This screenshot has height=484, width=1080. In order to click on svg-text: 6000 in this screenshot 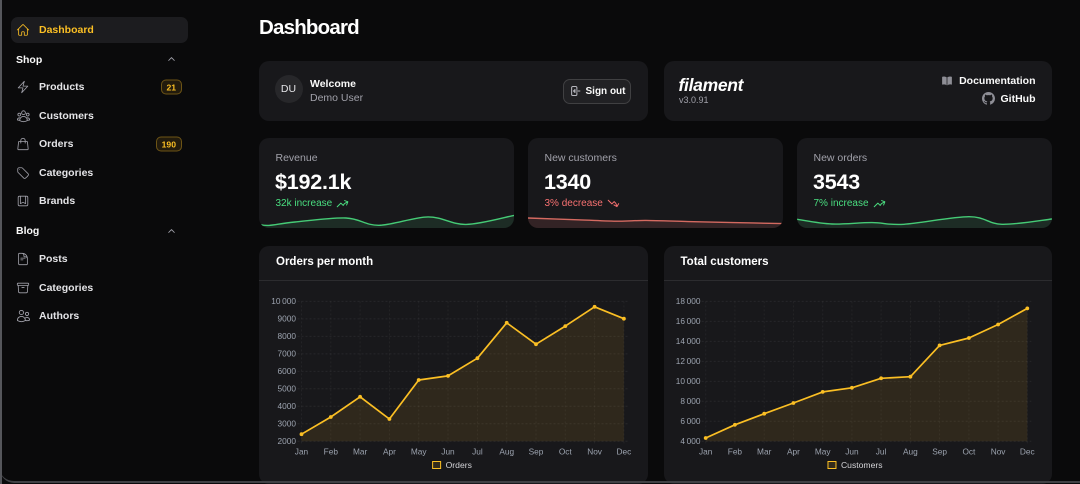, I will do `click(287, 371)`.